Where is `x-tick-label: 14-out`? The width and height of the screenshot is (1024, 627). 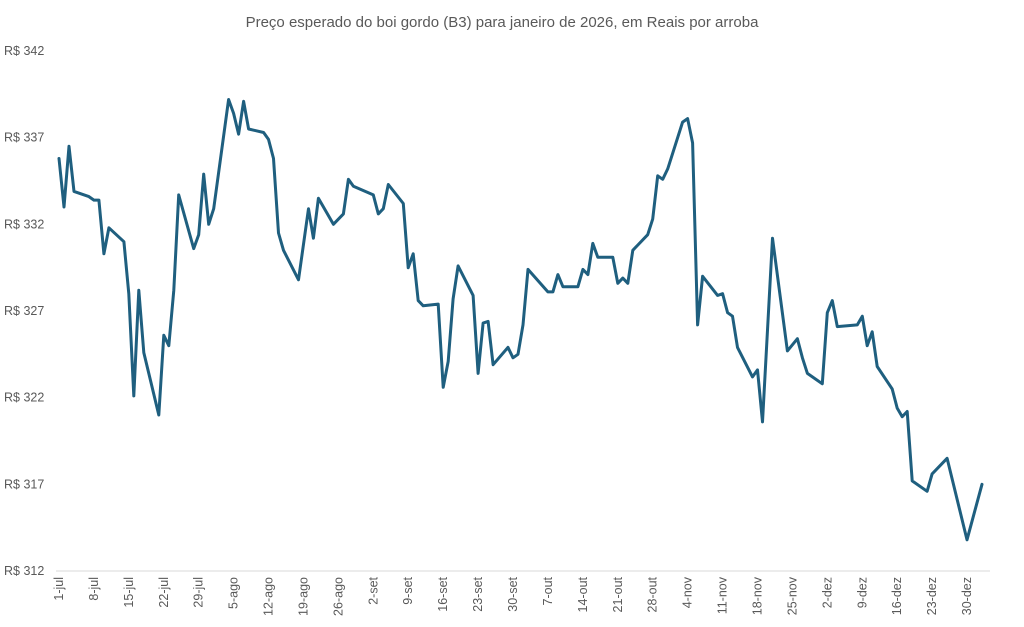 x-tick-label: 14-out is located at coordinates (583, 594).